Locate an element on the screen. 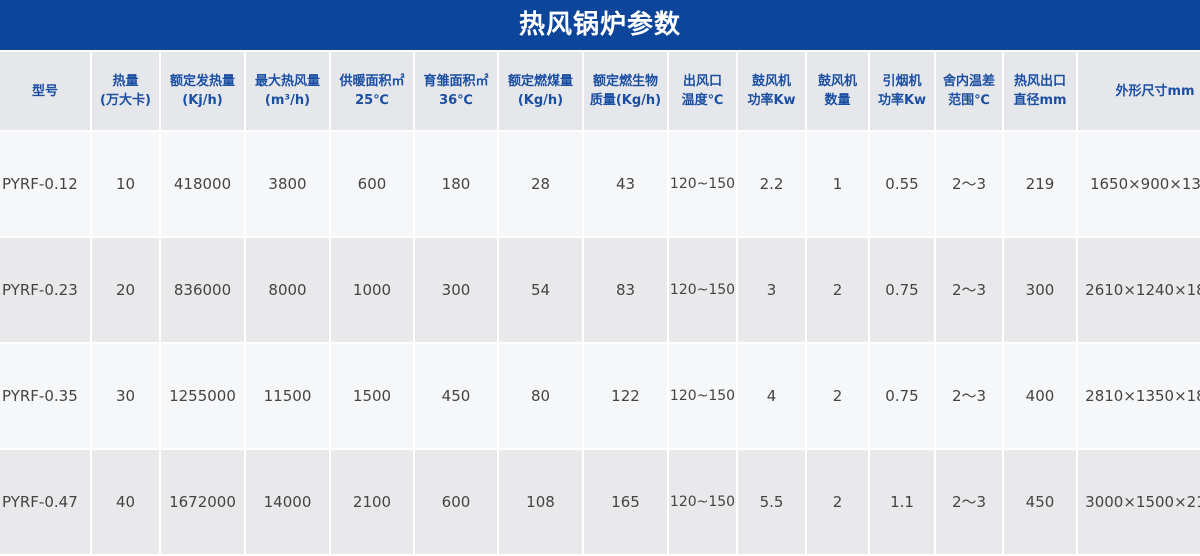  table-cell: 10 is located at coordinates (125, 184).